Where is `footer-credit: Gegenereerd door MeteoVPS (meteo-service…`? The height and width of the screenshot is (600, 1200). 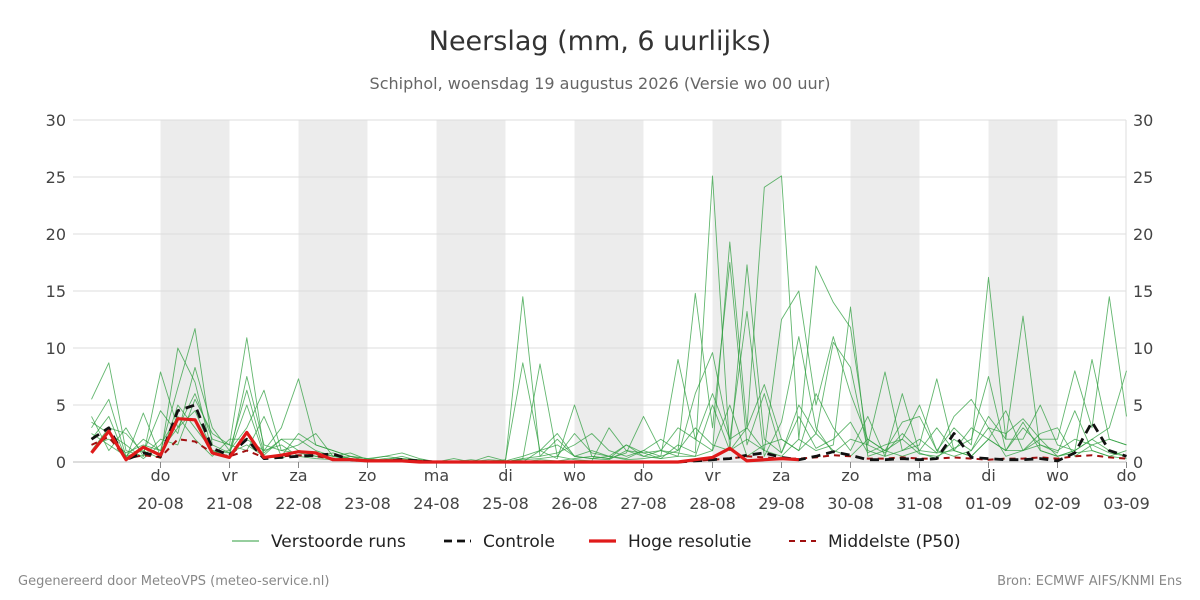 footer-credit: Gegenereerd door MeteoVPS (meteo-service… is located at coordinates (173, 581).